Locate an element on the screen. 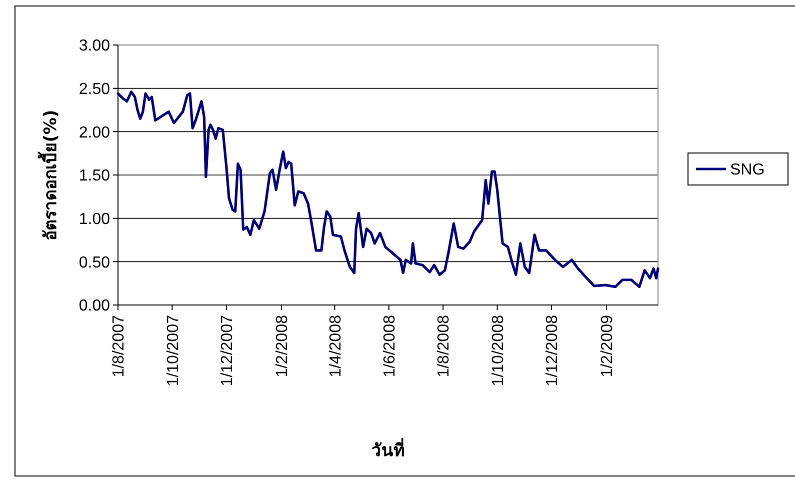 This screenshot has height=482, width=795. x-tick-label: 1/6/2008 is located at coordinates (389, 346).